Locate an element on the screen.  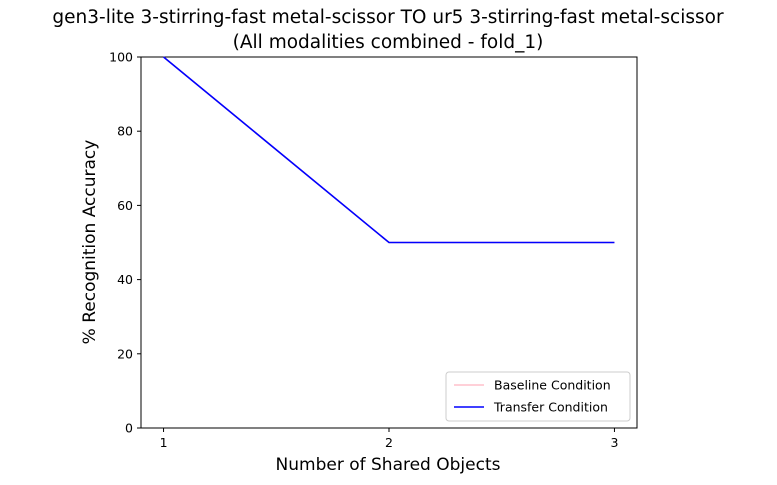
y-tick-label: 100 is located at coordinates (121, 57).